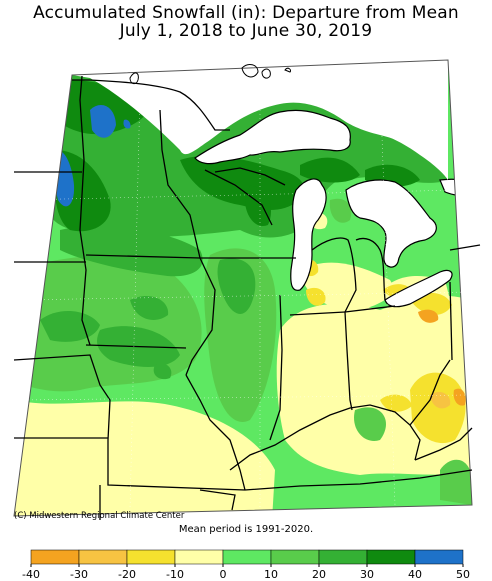  Describe the element at coordinates (463, 574) in the screenshot. I see `legend-tick-label: 50` at that location.